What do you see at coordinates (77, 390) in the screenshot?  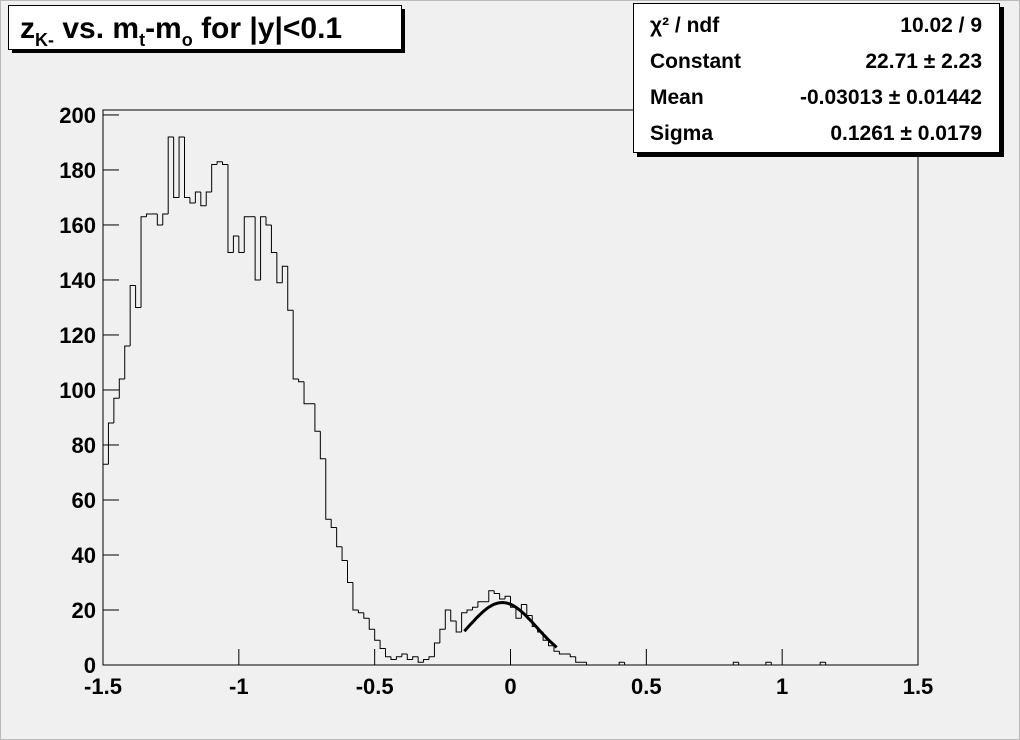 I see `y-tick-label: 100` at bounding box center [77, 390].